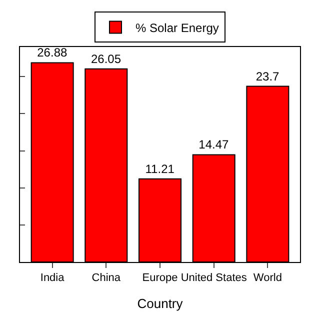 The width and height of the screenshot is (320, 320). I want to click on data-label: 14.47, so click(214, 145).